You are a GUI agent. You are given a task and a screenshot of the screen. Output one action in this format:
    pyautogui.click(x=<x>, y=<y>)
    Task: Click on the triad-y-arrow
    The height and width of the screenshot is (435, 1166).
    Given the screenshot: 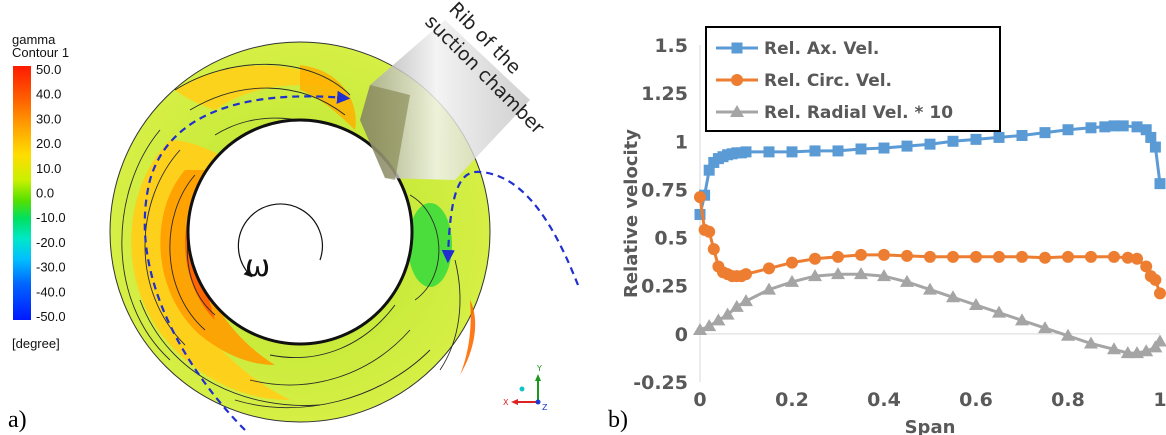 What is the action you would take?
    pyautogui.click(x=538, y=377)
    